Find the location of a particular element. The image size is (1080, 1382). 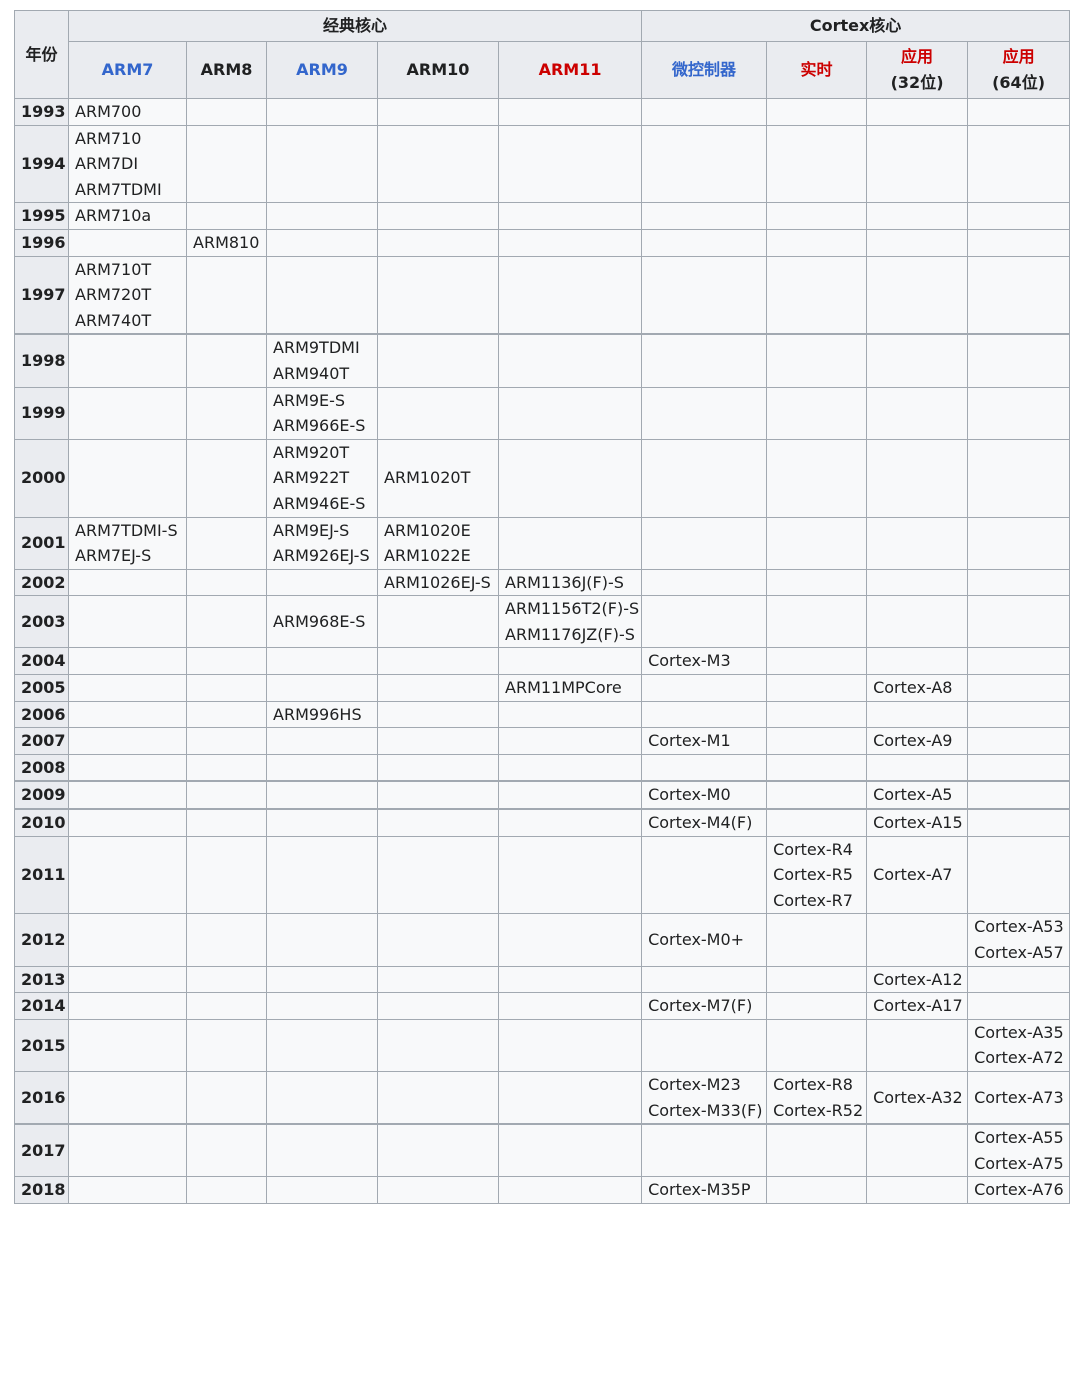

core-cell-app64: Cortex-A73 is located at coordinates (1019, 1097).